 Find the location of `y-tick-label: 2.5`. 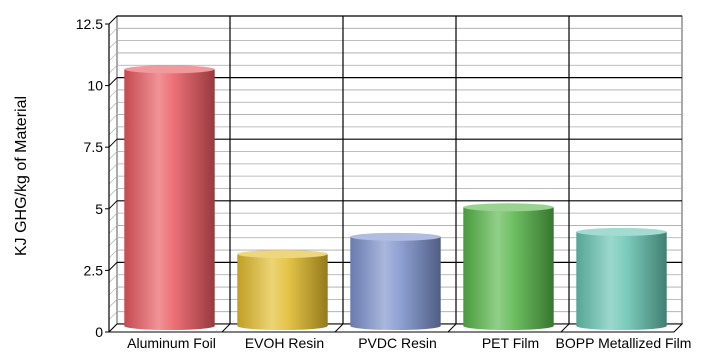

y-tick-label: 2.5 is located at coordinates (94, 270).